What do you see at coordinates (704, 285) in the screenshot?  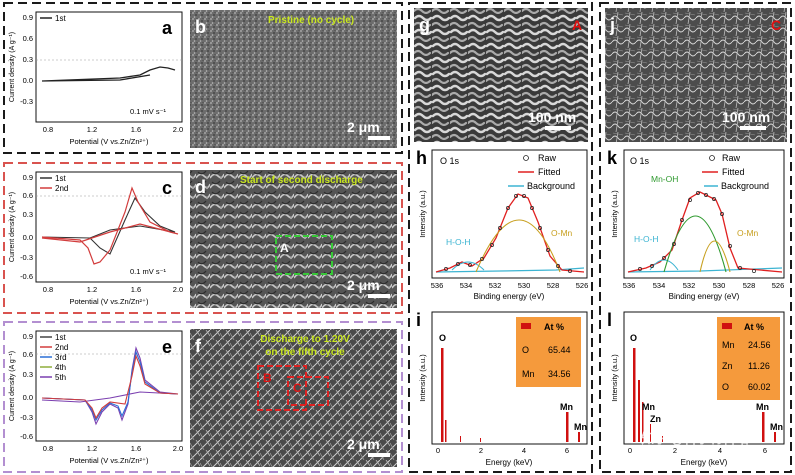 I see `panel-k-xticks: 536 534 532 530 528 526` at bounding box center [704, 285].